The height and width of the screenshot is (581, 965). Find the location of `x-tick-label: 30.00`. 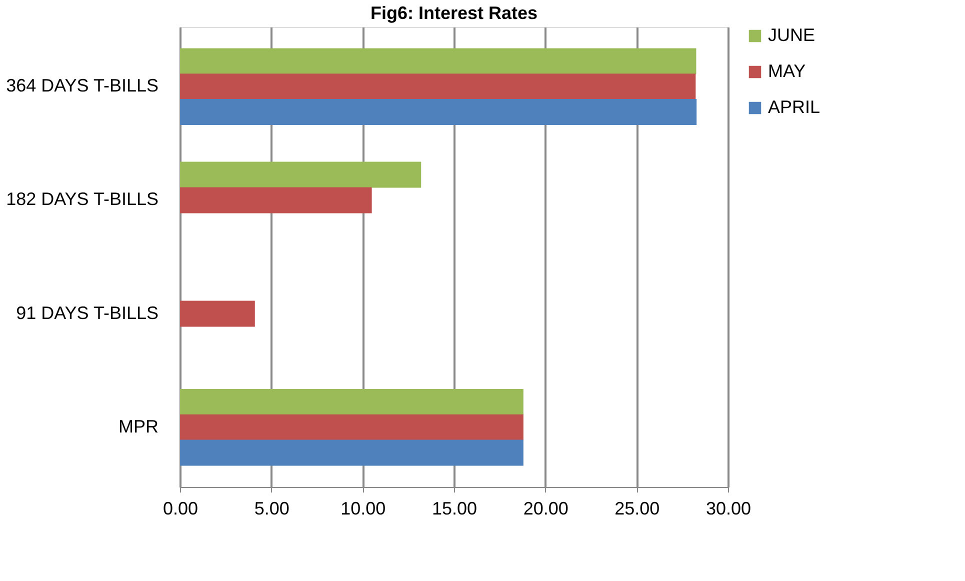

x-tick-label: 30.00 is located at coordinates (729, 508).